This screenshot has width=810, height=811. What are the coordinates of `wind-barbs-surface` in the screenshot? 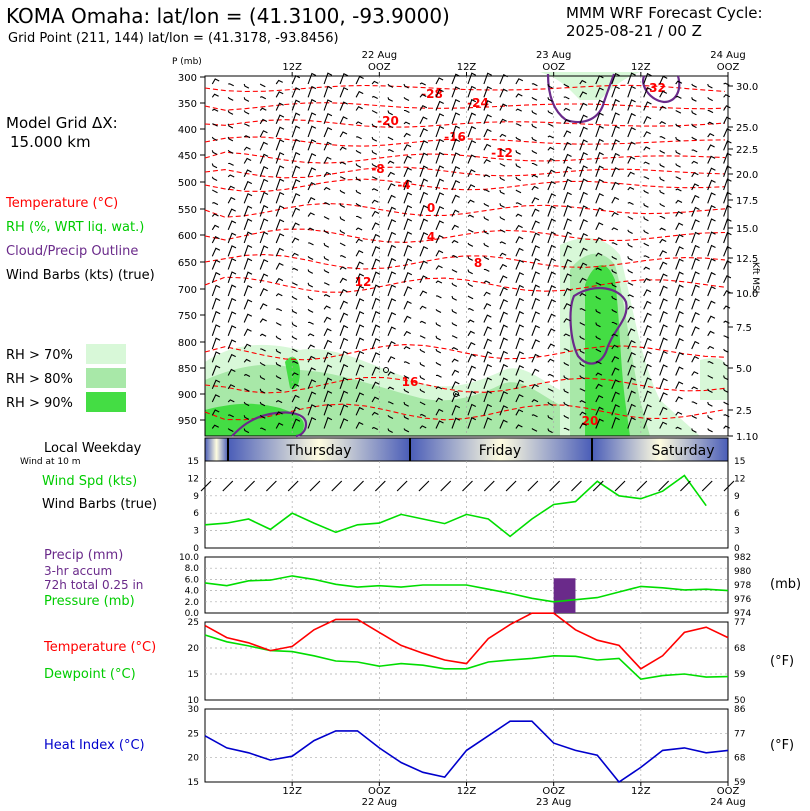 It's located at (467, 486).